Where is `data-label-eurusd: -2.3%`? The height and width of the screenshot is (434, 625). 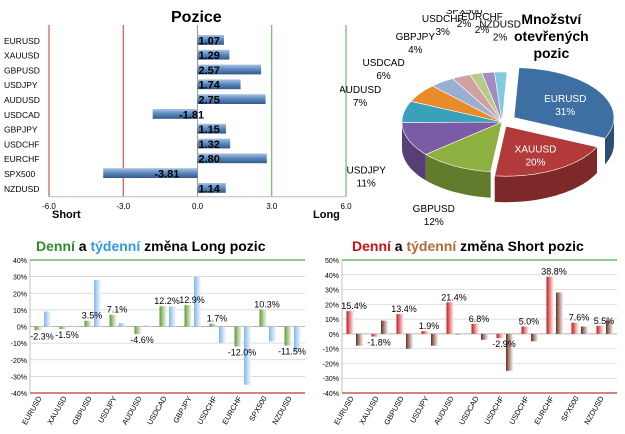 data-label-eurusd: -2.3% is located at coordinates (42, 336).